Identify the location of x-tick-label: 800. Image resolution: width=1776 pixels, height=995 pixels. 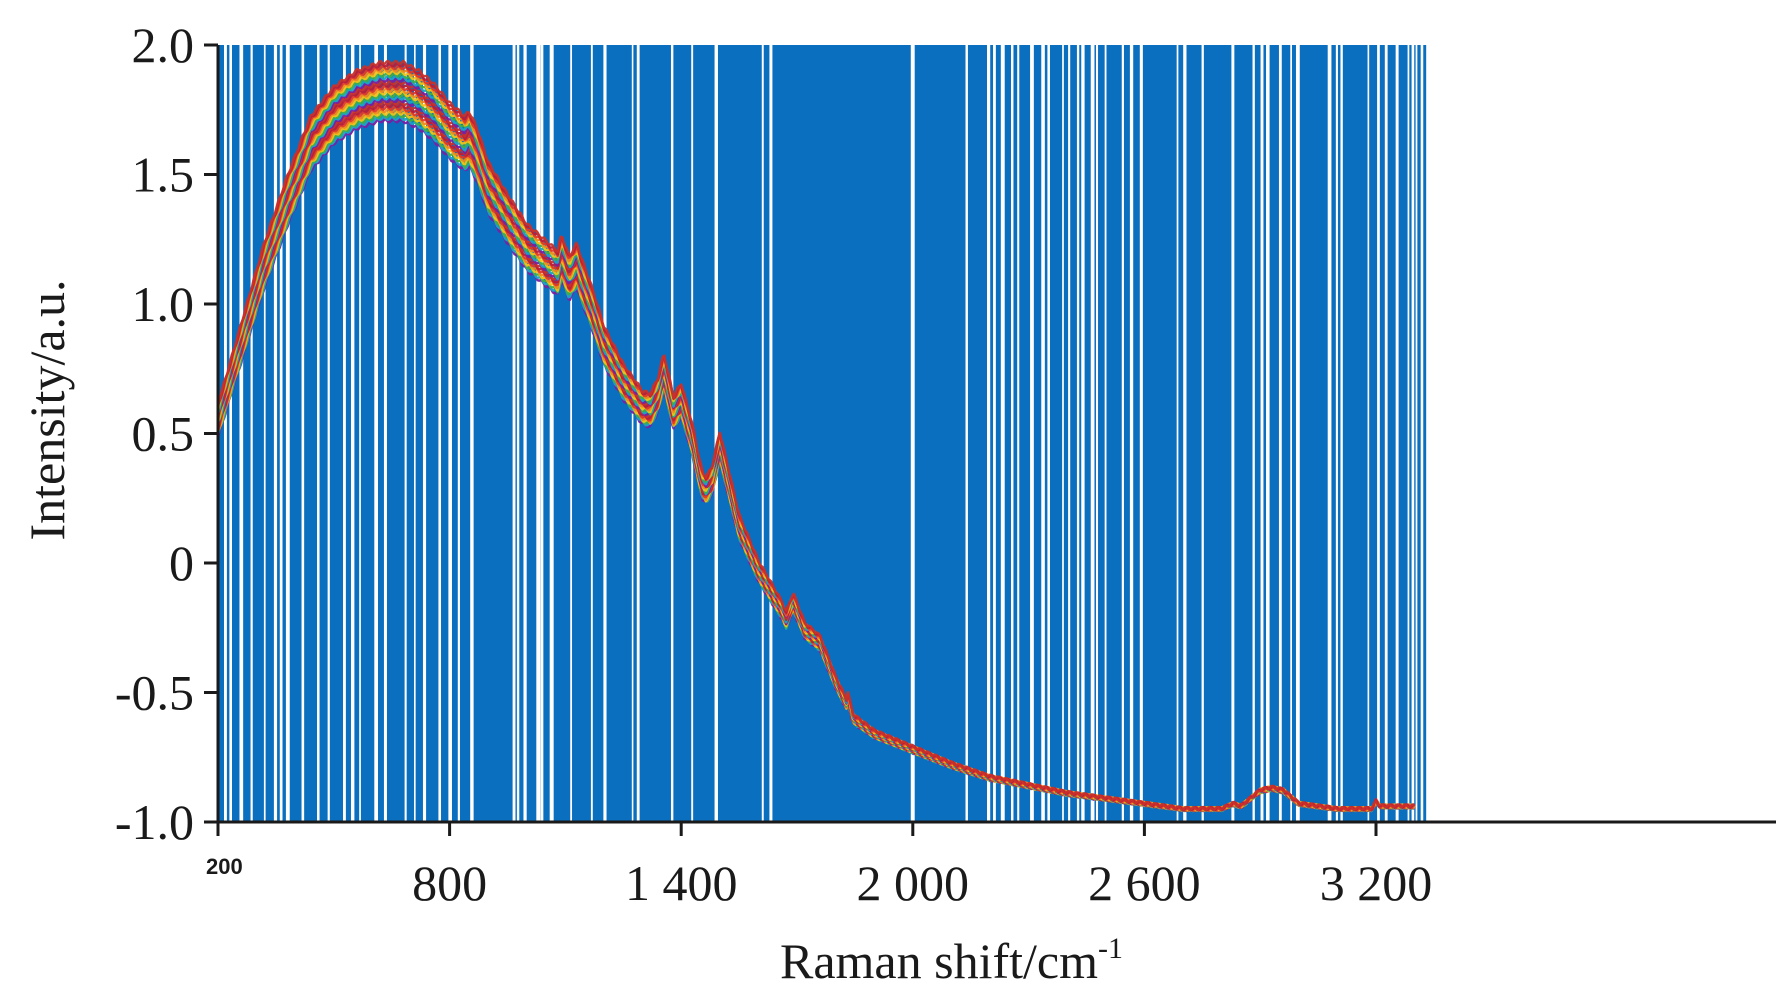
(449, 883).